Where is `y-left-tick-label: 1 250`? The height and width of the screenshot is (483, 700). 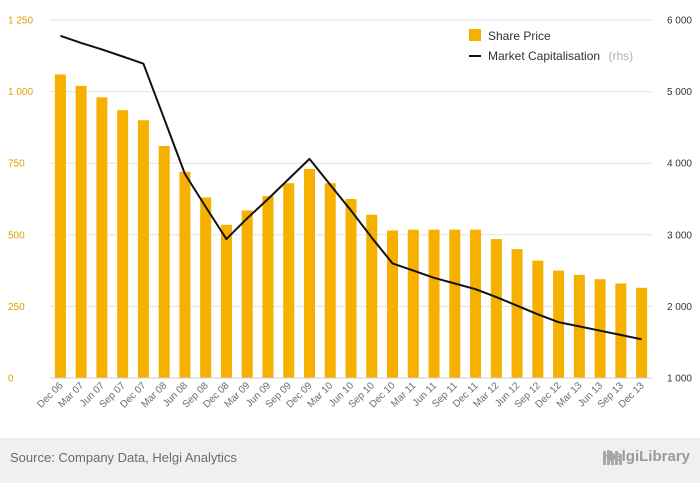 y-left-tick-label: 1 250 is located at coordinates (20, 21).